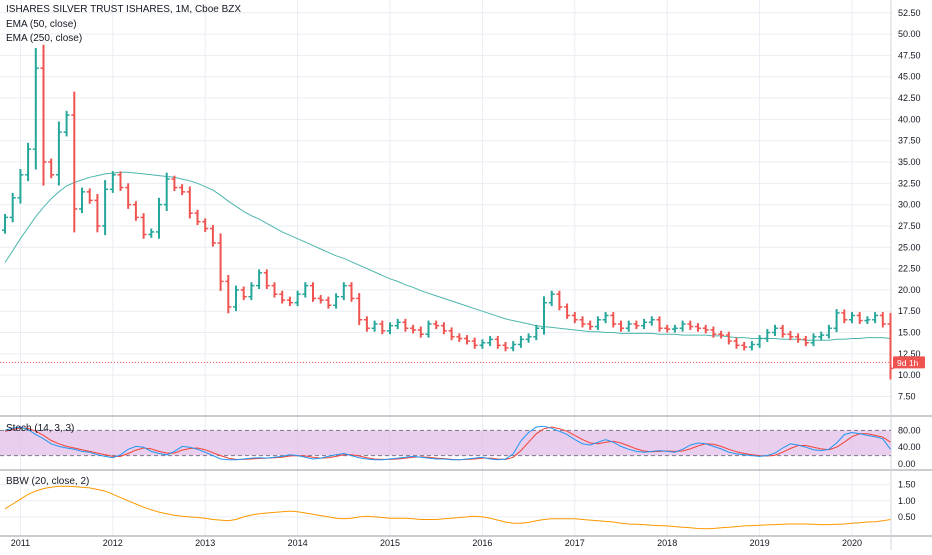 The width and height of the screenshot is (932, 555). Describe the element at coordinates (575, 543) in the screenshot. I see `time-tick-label: 2017` at that location.